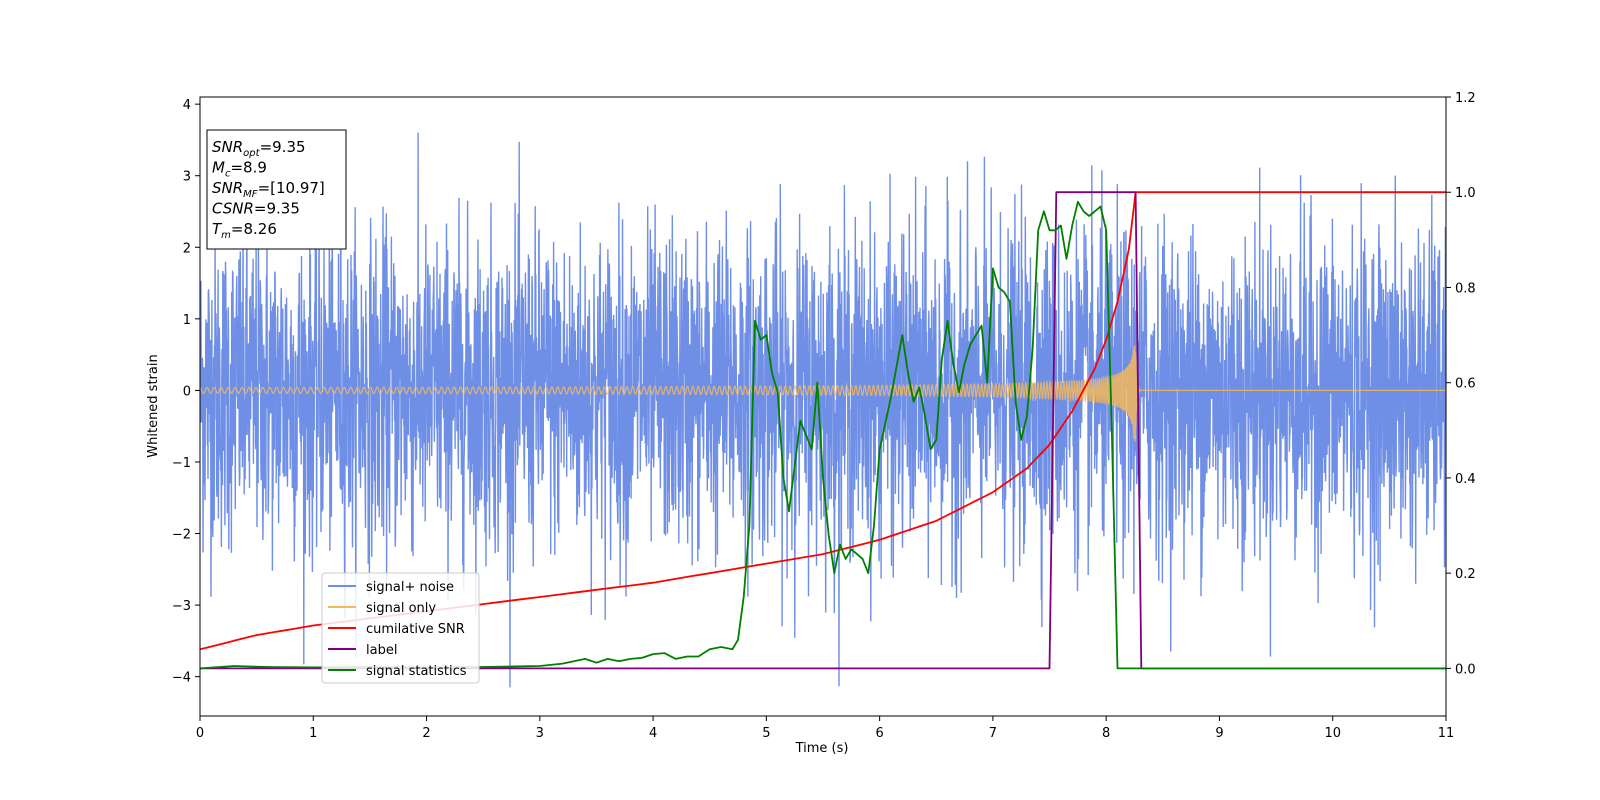 This screenshot has width=1600, height=800. Describe the element at coordinates (1446, 733) in the screenshot. I see `x-tick-label: 11` at that location.